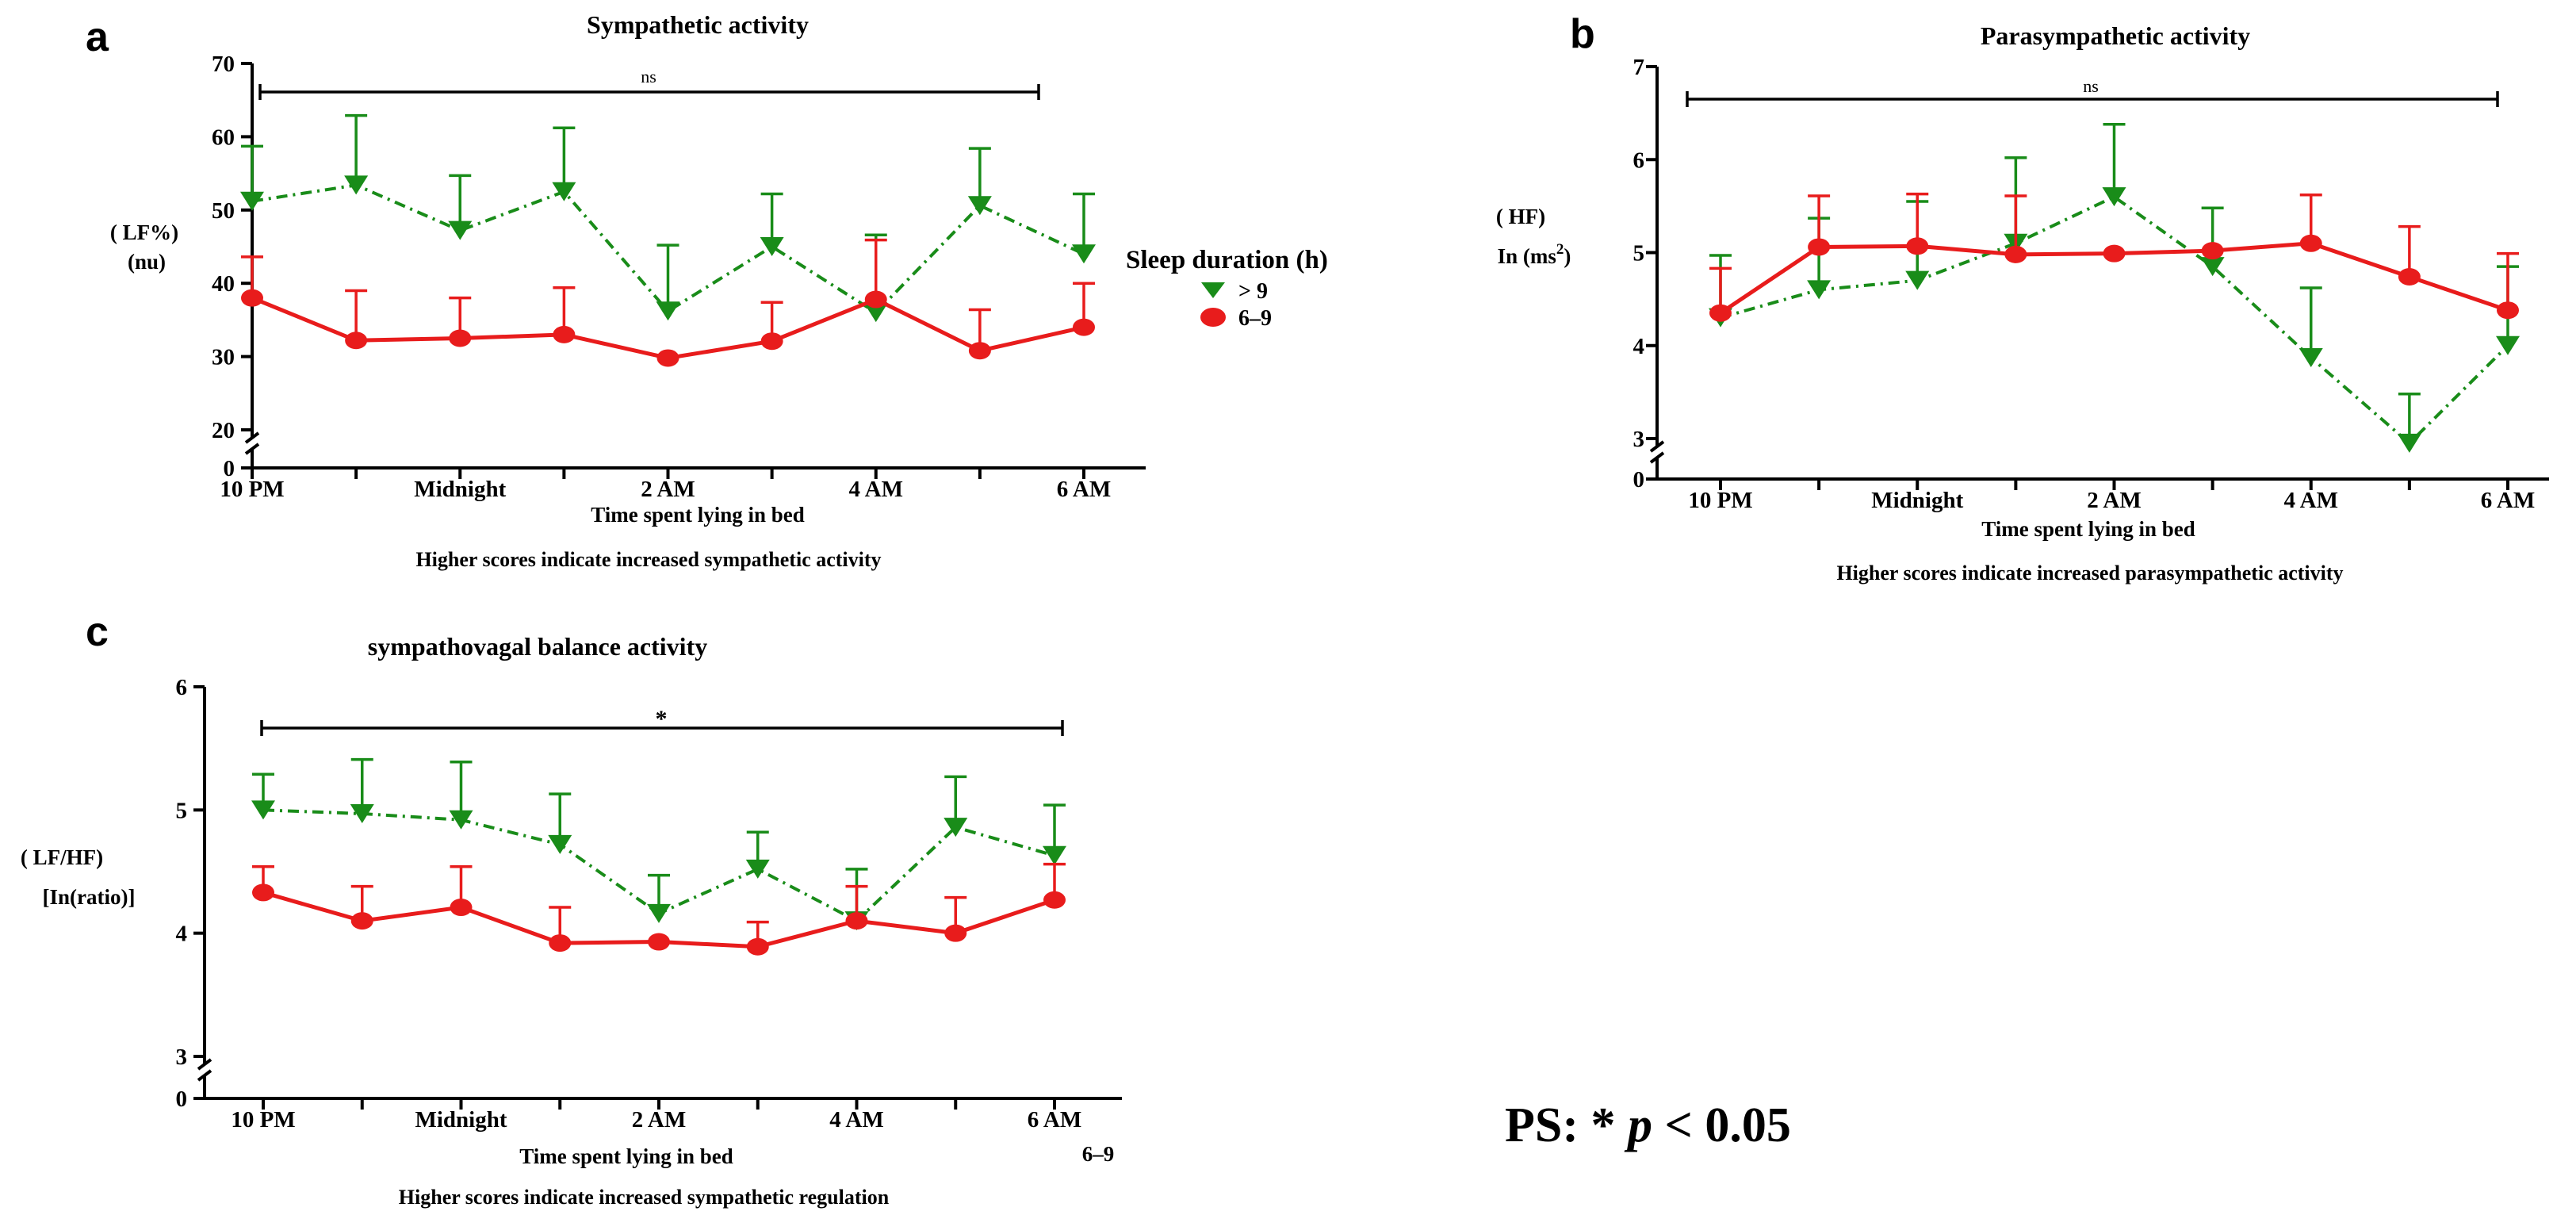 This screenshot has width=2576, height=1215. I want to click on panel-c-significance-bracket, so click(662, 728).